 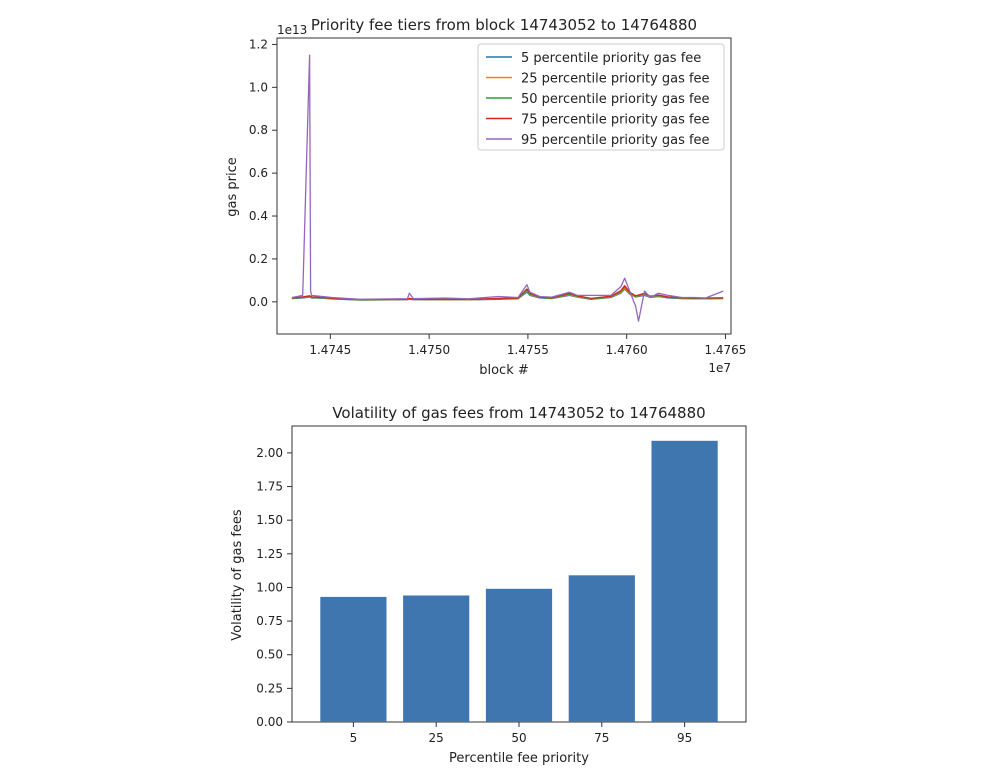 What do you see at coordinates (269, 554) in the screenshot?
I see `y-tick-label: 1.25` at bounding box center [269, 554].